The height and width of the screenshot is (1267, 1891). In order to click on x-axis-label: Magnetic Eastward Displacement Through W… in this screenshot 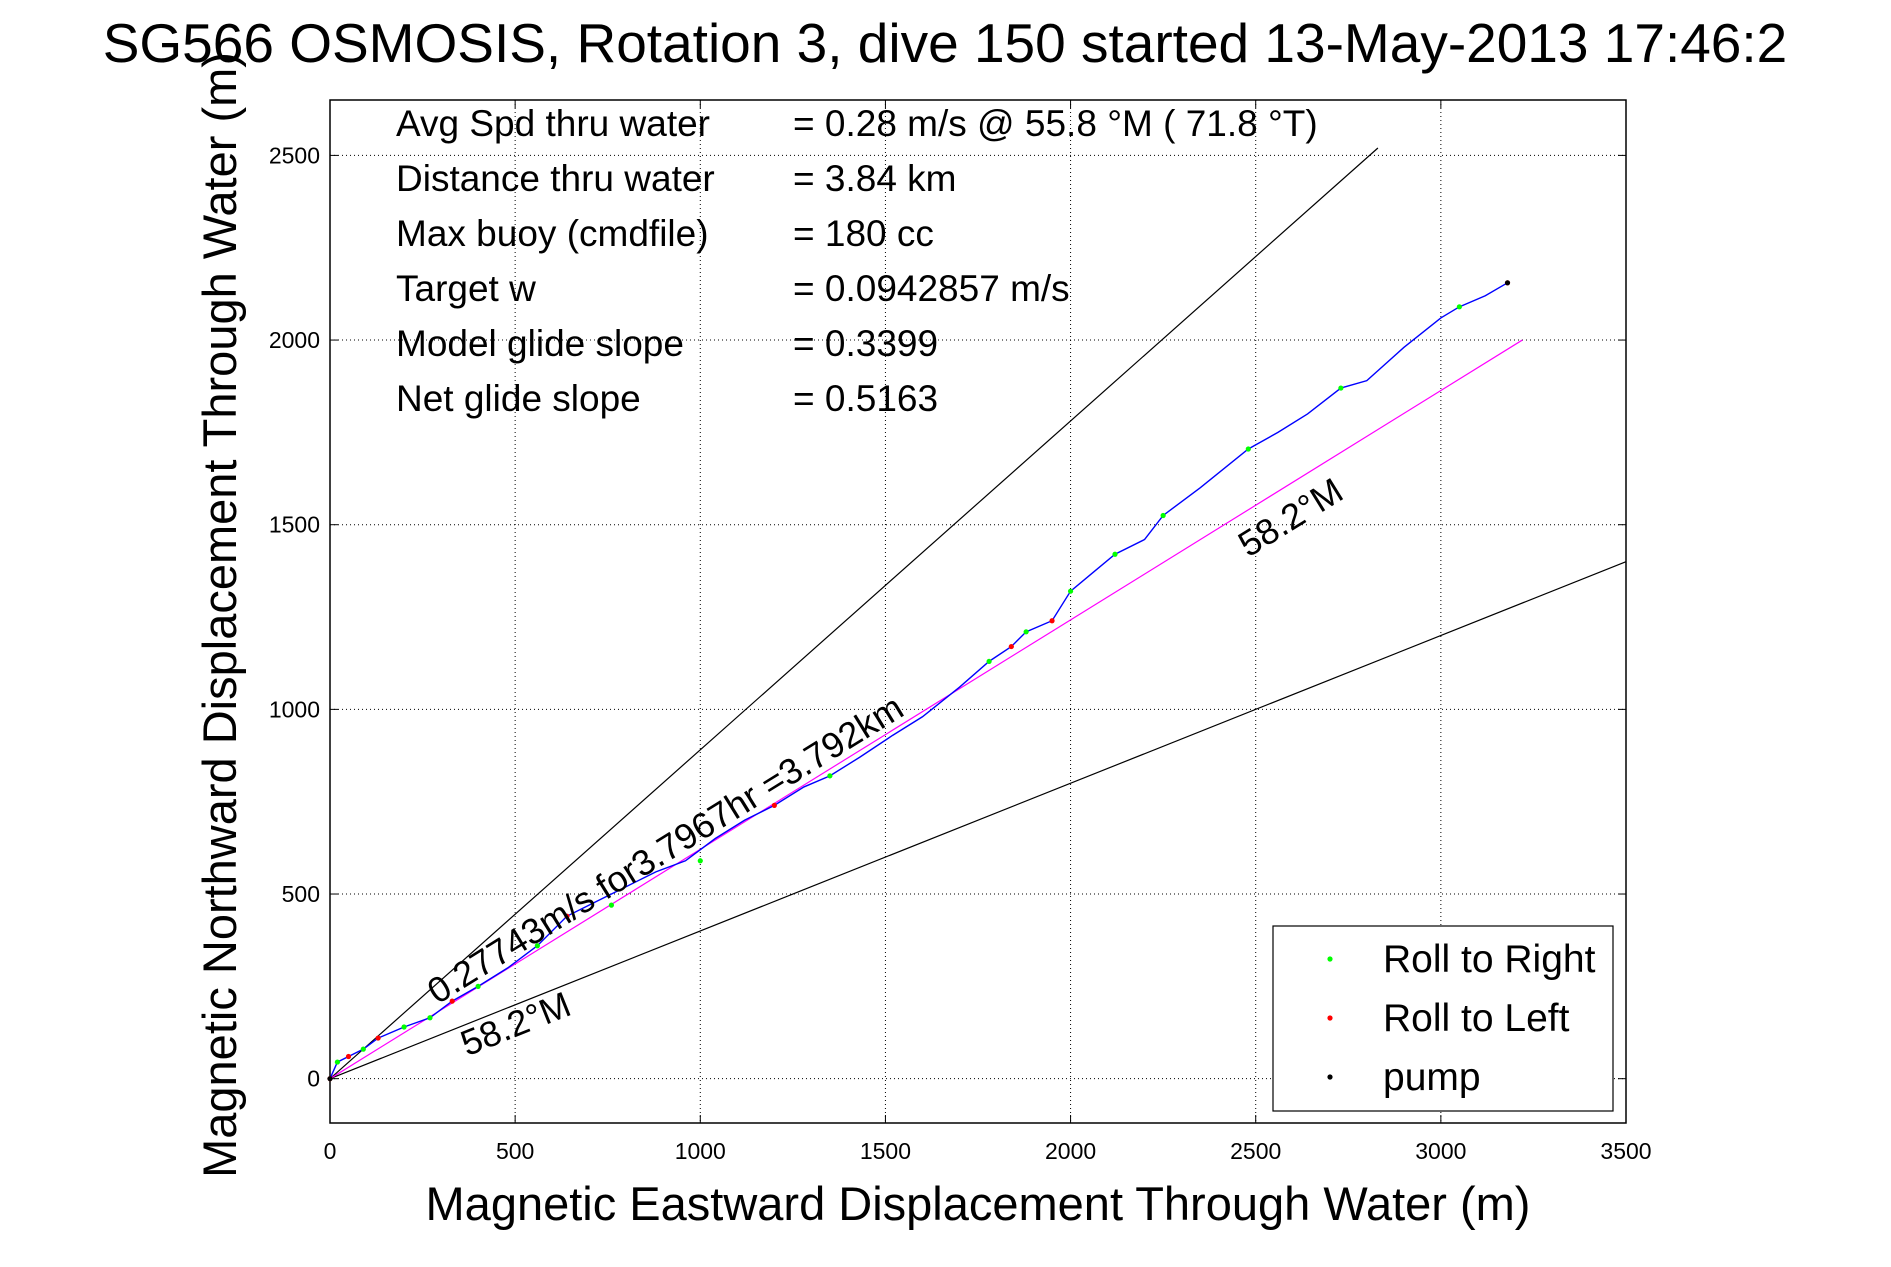, I will do `click(978, 1203)`.